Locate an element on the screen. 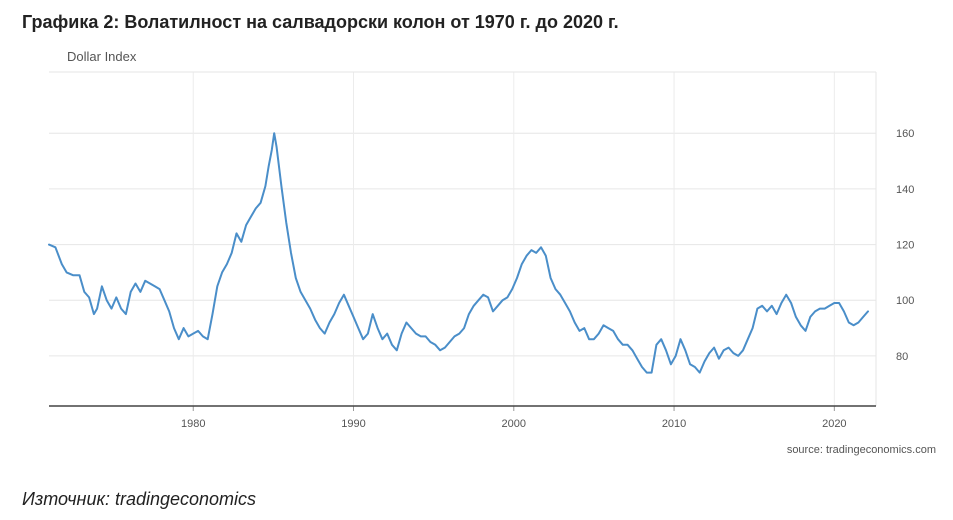 This screenshot has width=953, height=520. x-tick-label: 2000 is located at coordinates (514, 424).